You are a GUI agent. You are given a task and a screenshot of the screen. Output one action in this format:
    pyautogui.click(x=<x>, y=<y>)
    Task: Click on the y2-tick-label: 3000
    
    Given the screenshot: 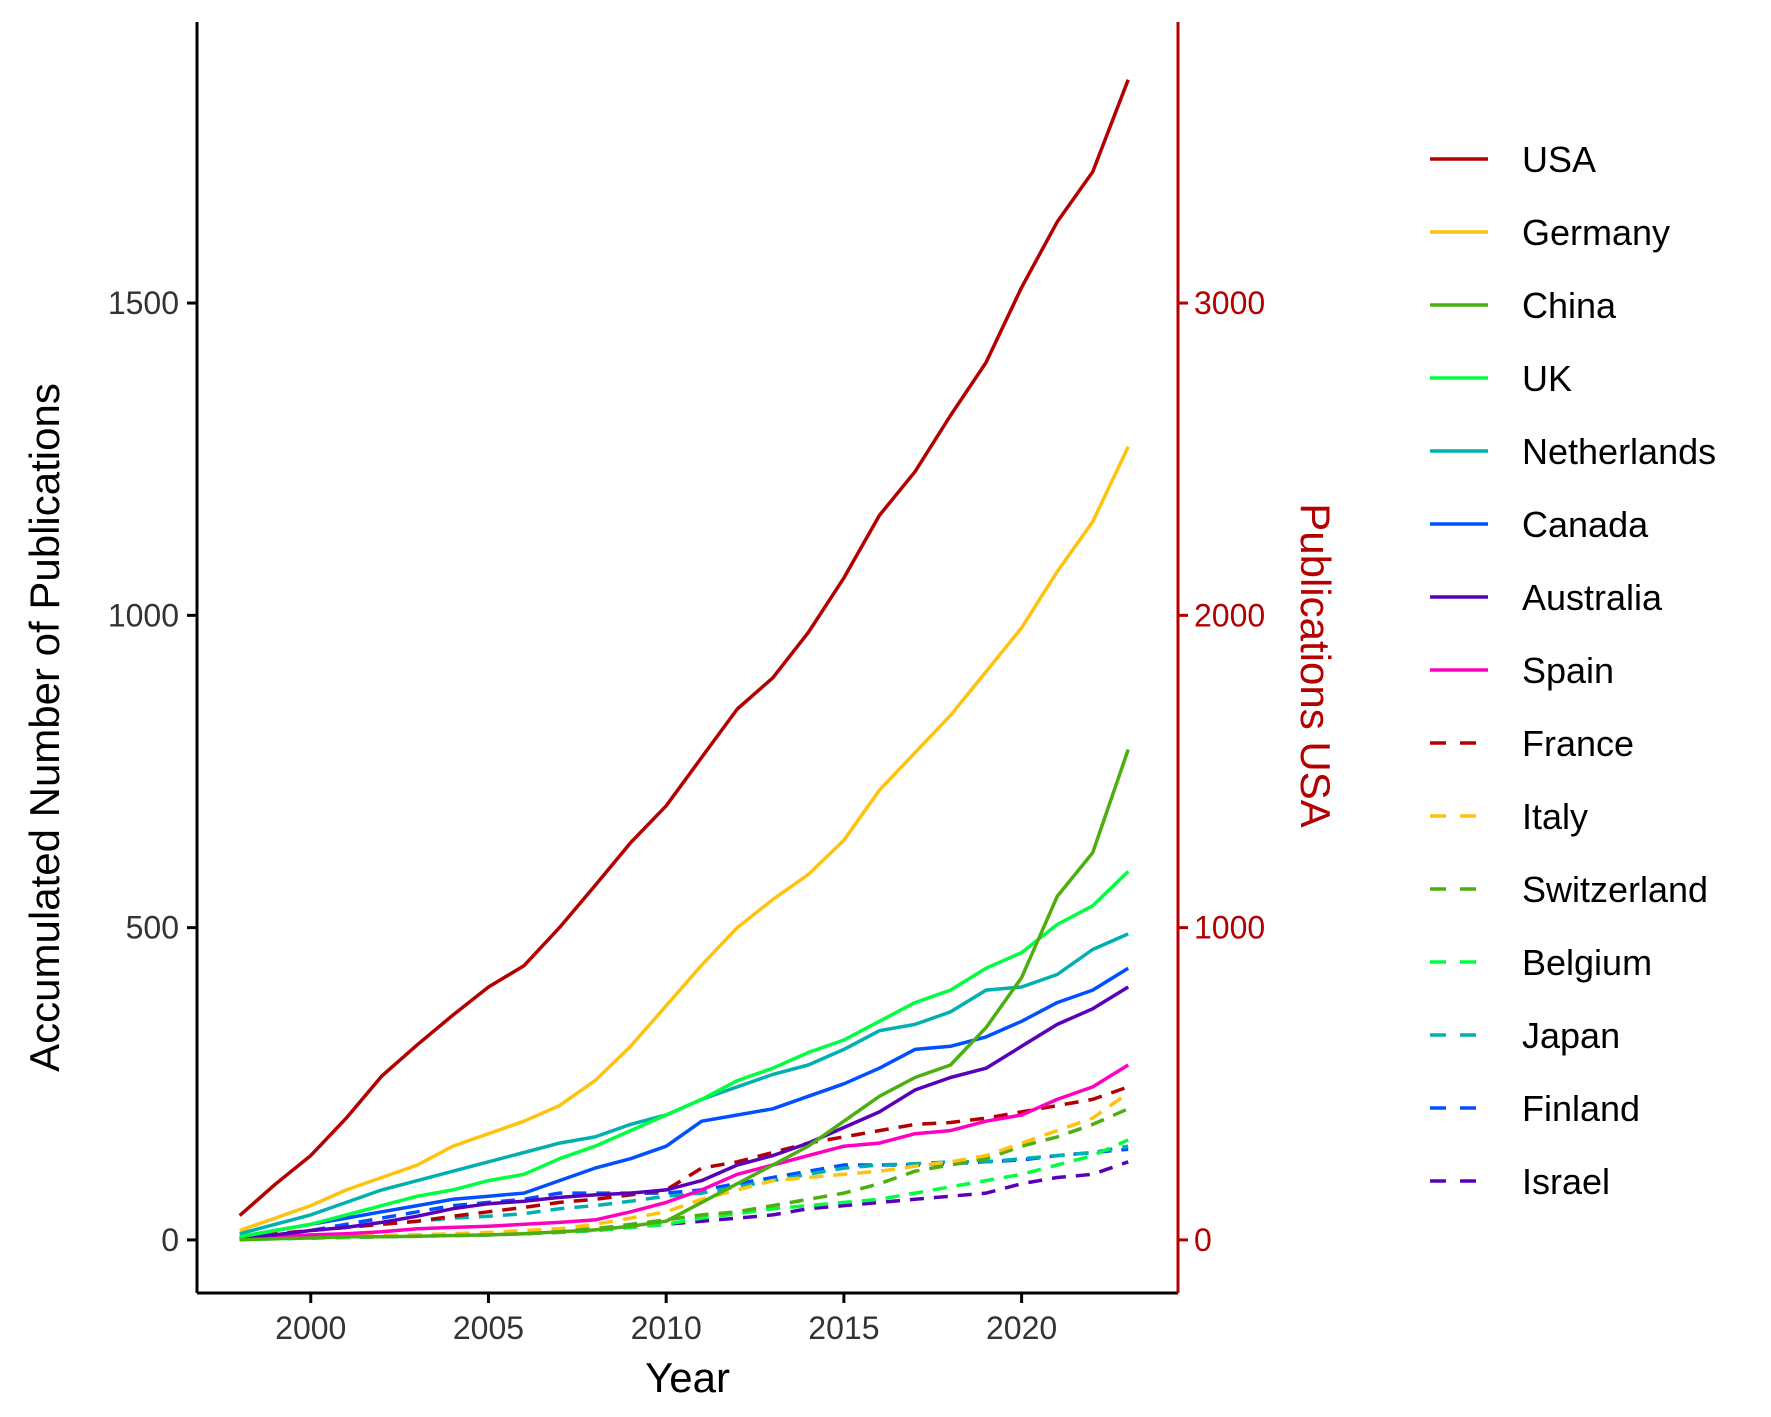 What is the action you would take?
    pyautogui.click(x=1229, y=303)
    